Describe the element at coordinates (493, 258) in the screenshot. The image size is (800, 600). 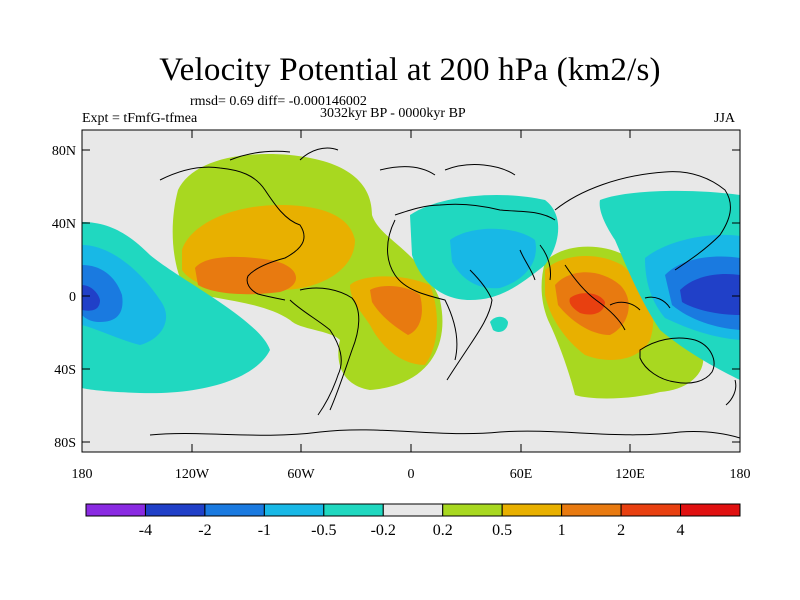
I see `contour-africa-neg0.5` at that location.